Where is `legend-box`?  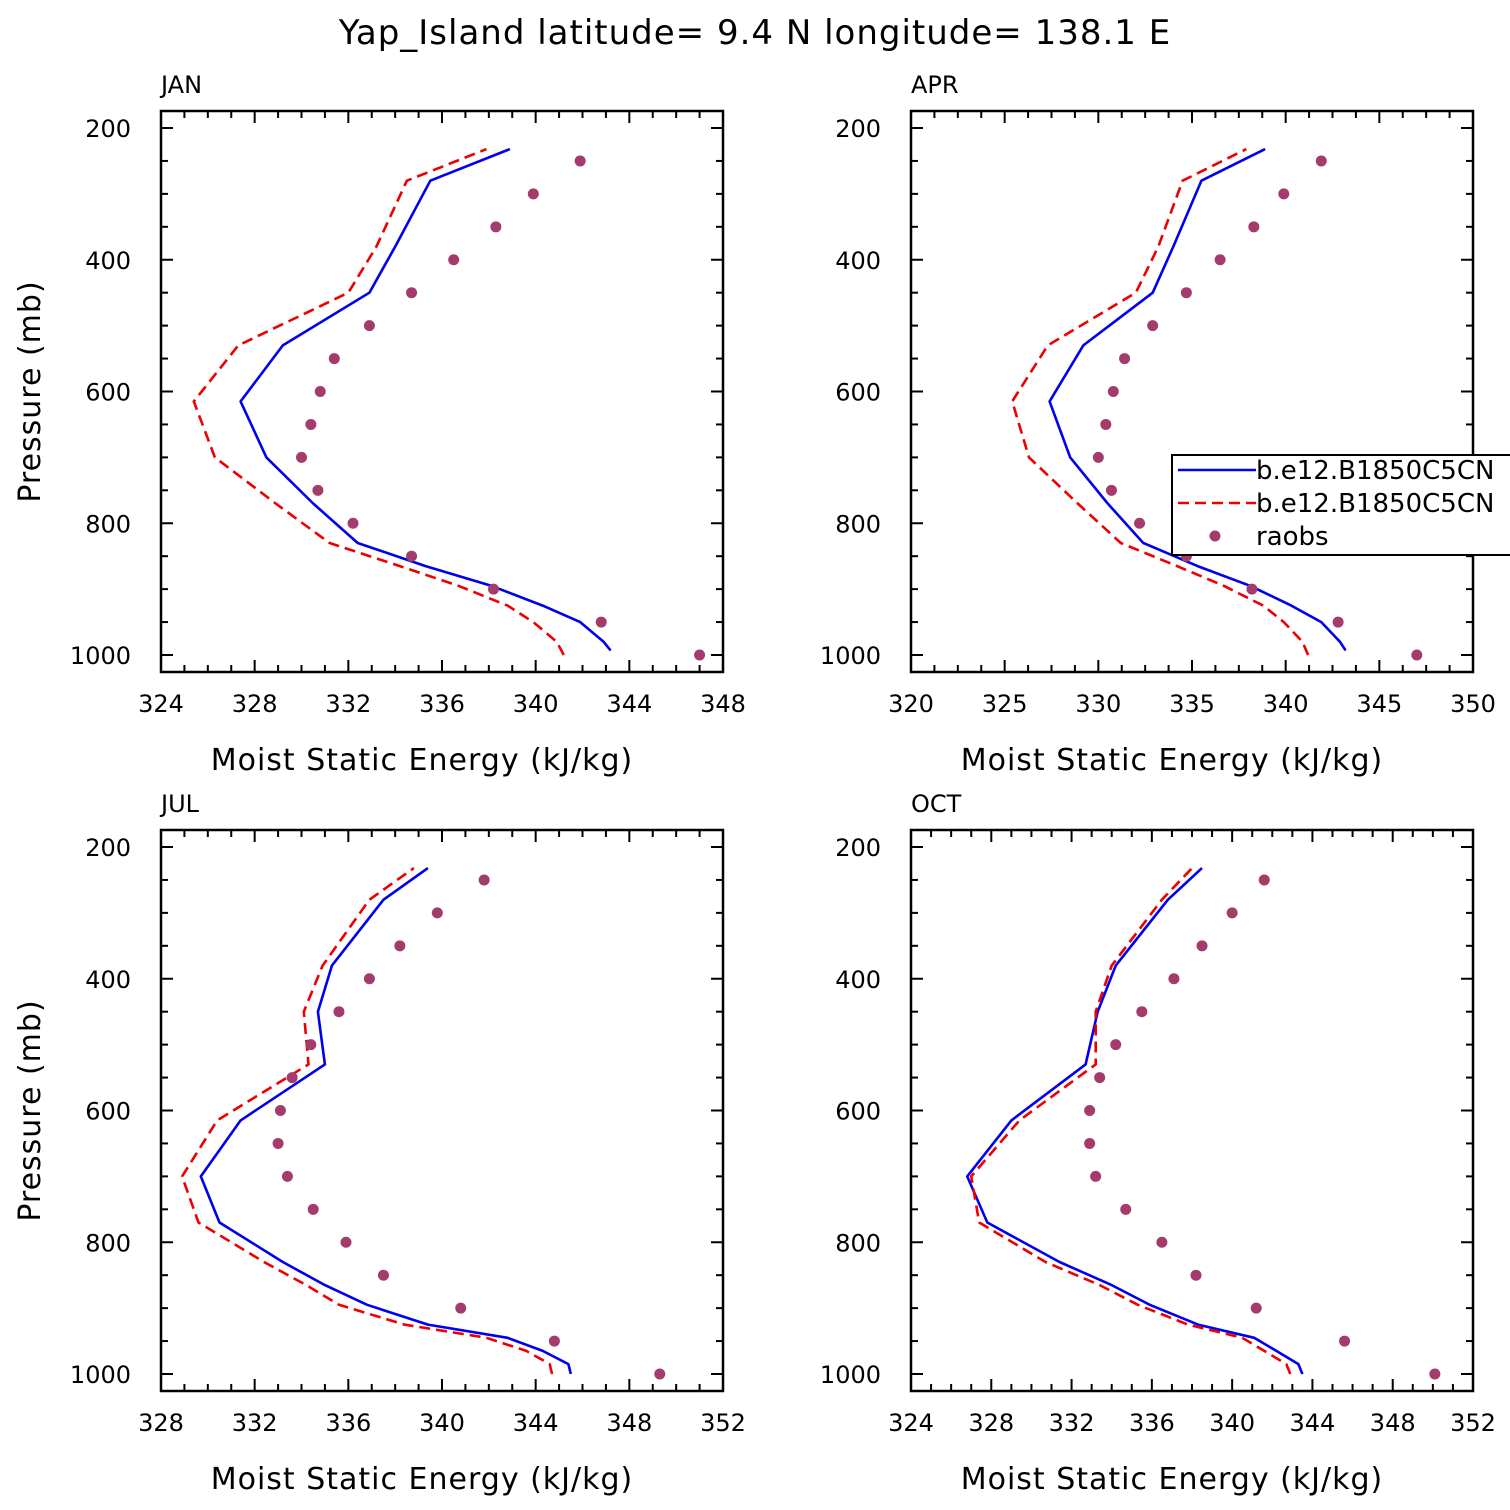
legend-box is located at coordinates (1340, 505).